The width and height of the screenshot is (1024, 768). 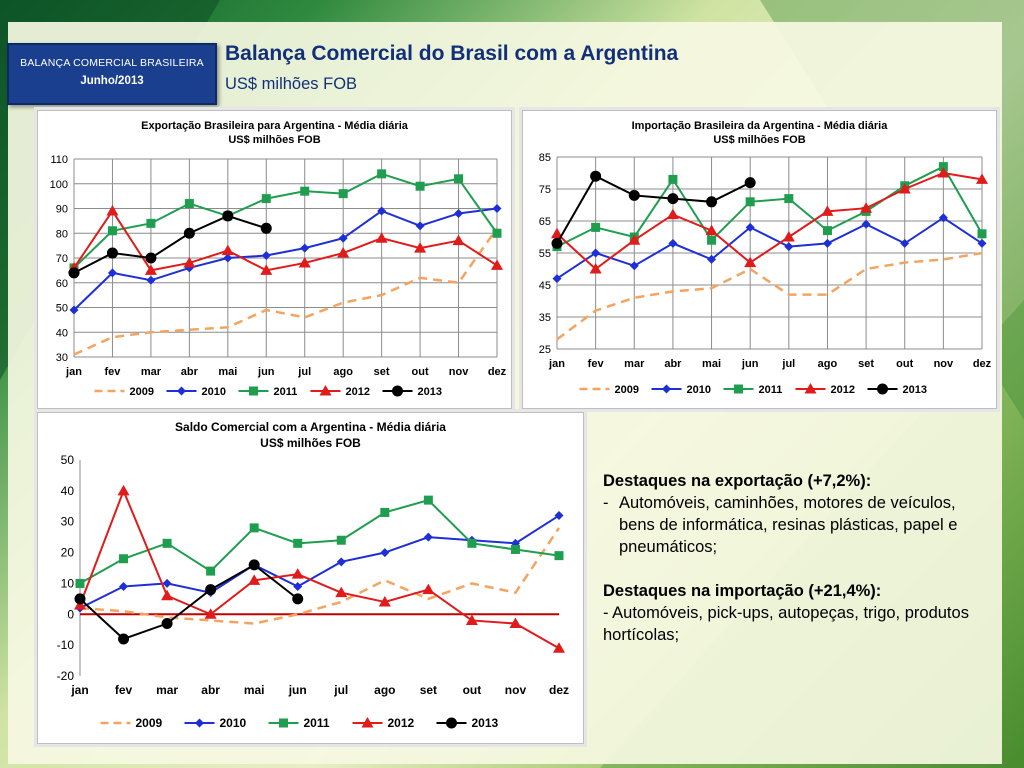 What do you see at coordinates (384, 690) in the screenshot?
I see `x-tick-label: ago` at bounding box center [384, 690].